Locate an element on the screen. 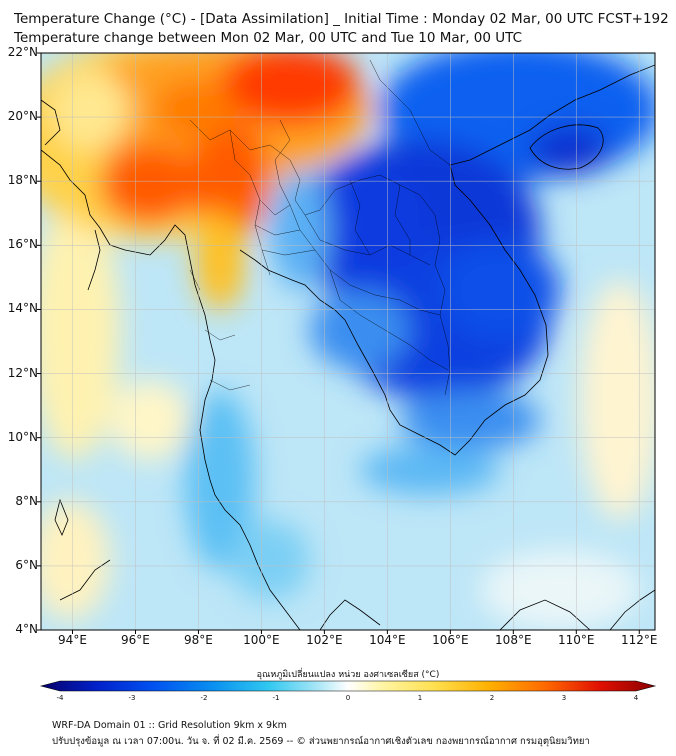  x-tick-label: 104°E is located at coordinates (387, 640).